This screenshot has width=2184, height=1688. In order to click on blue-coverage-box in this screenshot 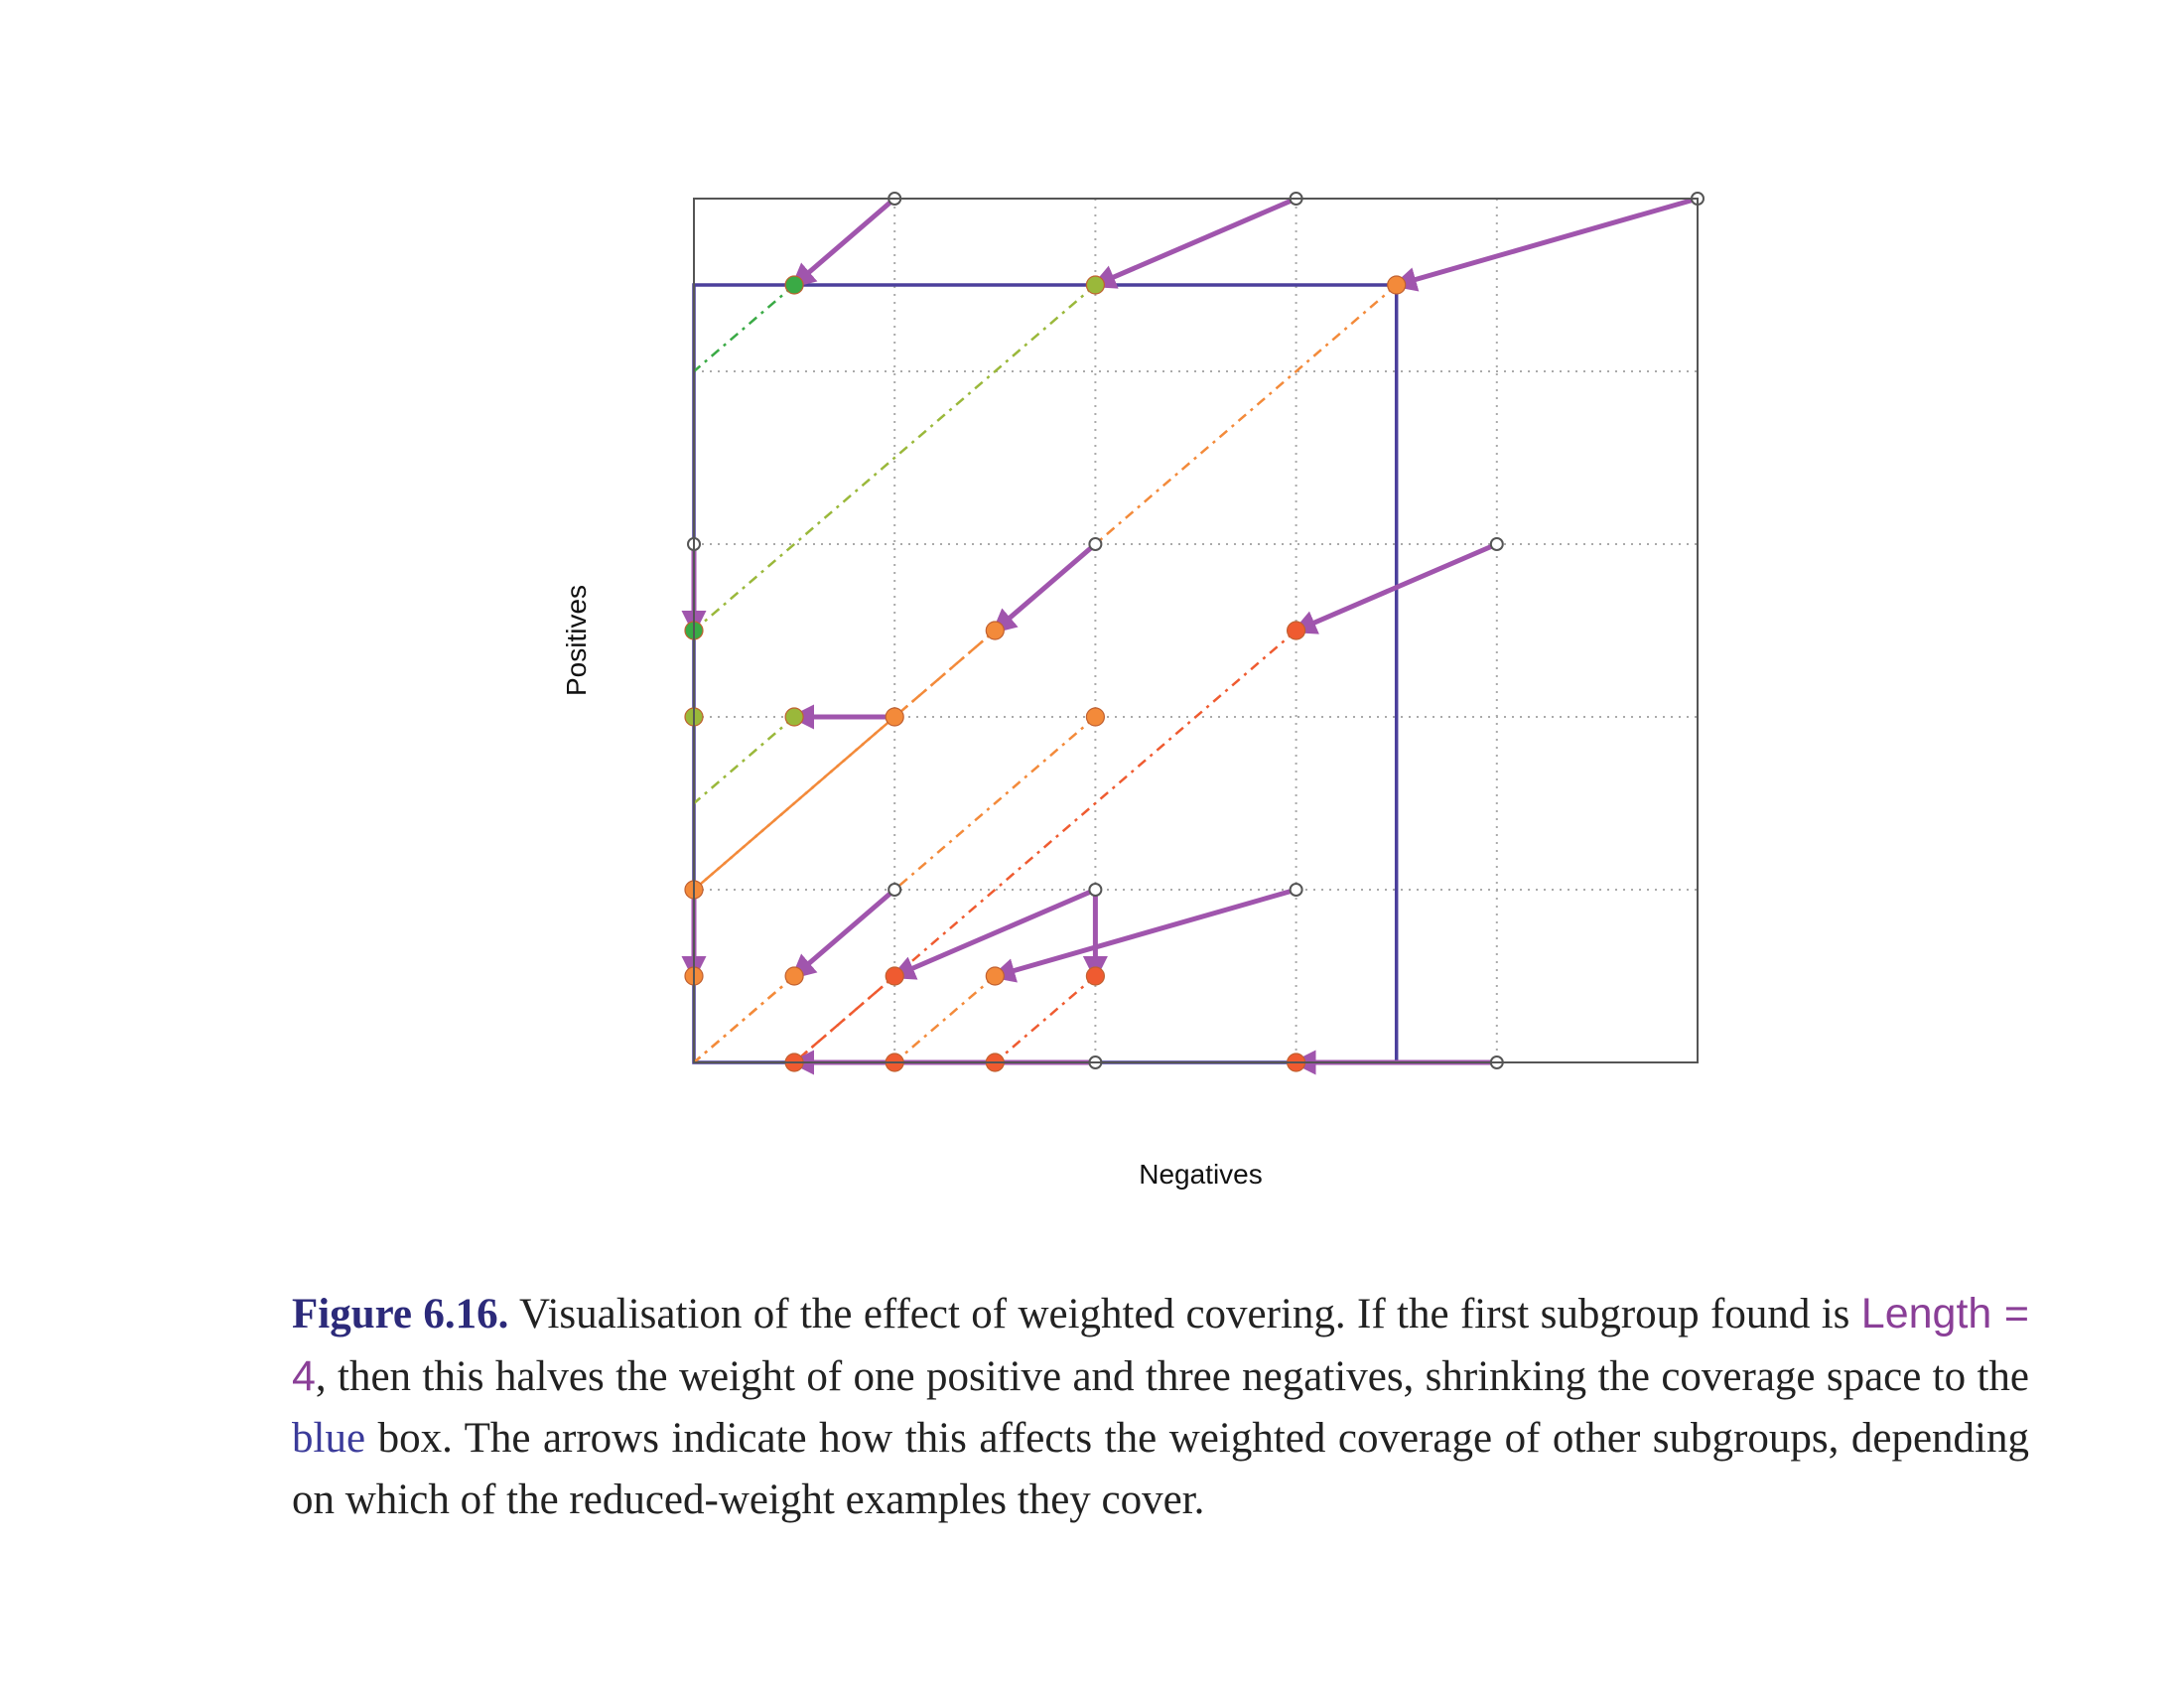, I will do `click(1045, 673)`.